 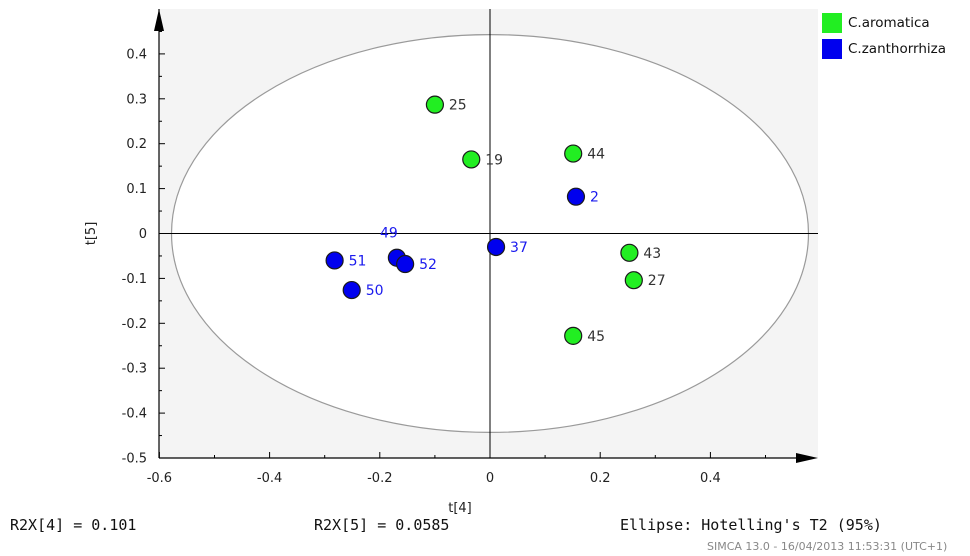 I want to click on point-label: 2, so click(x=594, y=198).